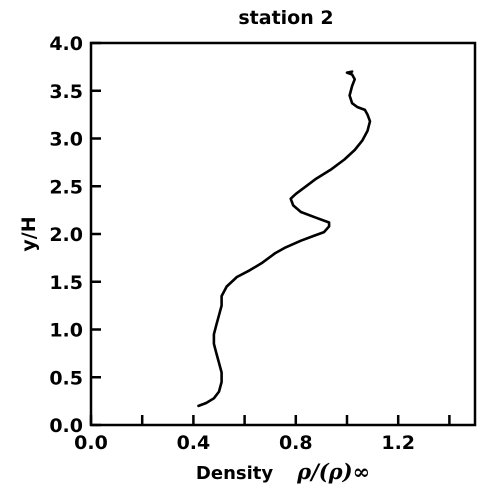 The width and height of the screenshot is (486, 495). I want to click on y-tick-label: 0.0, so click(66, 426).